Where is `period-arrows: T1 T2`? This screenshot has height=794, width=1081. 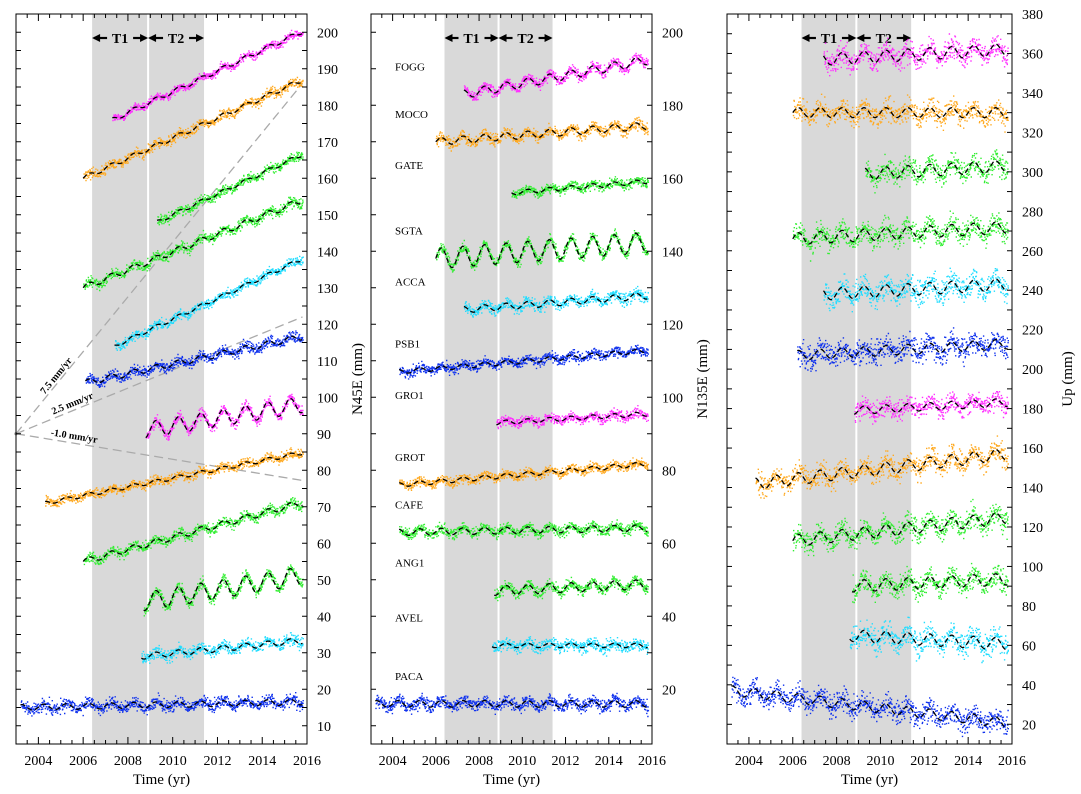 period-arrows: T1 T2 is located at coordinates (498, 39).